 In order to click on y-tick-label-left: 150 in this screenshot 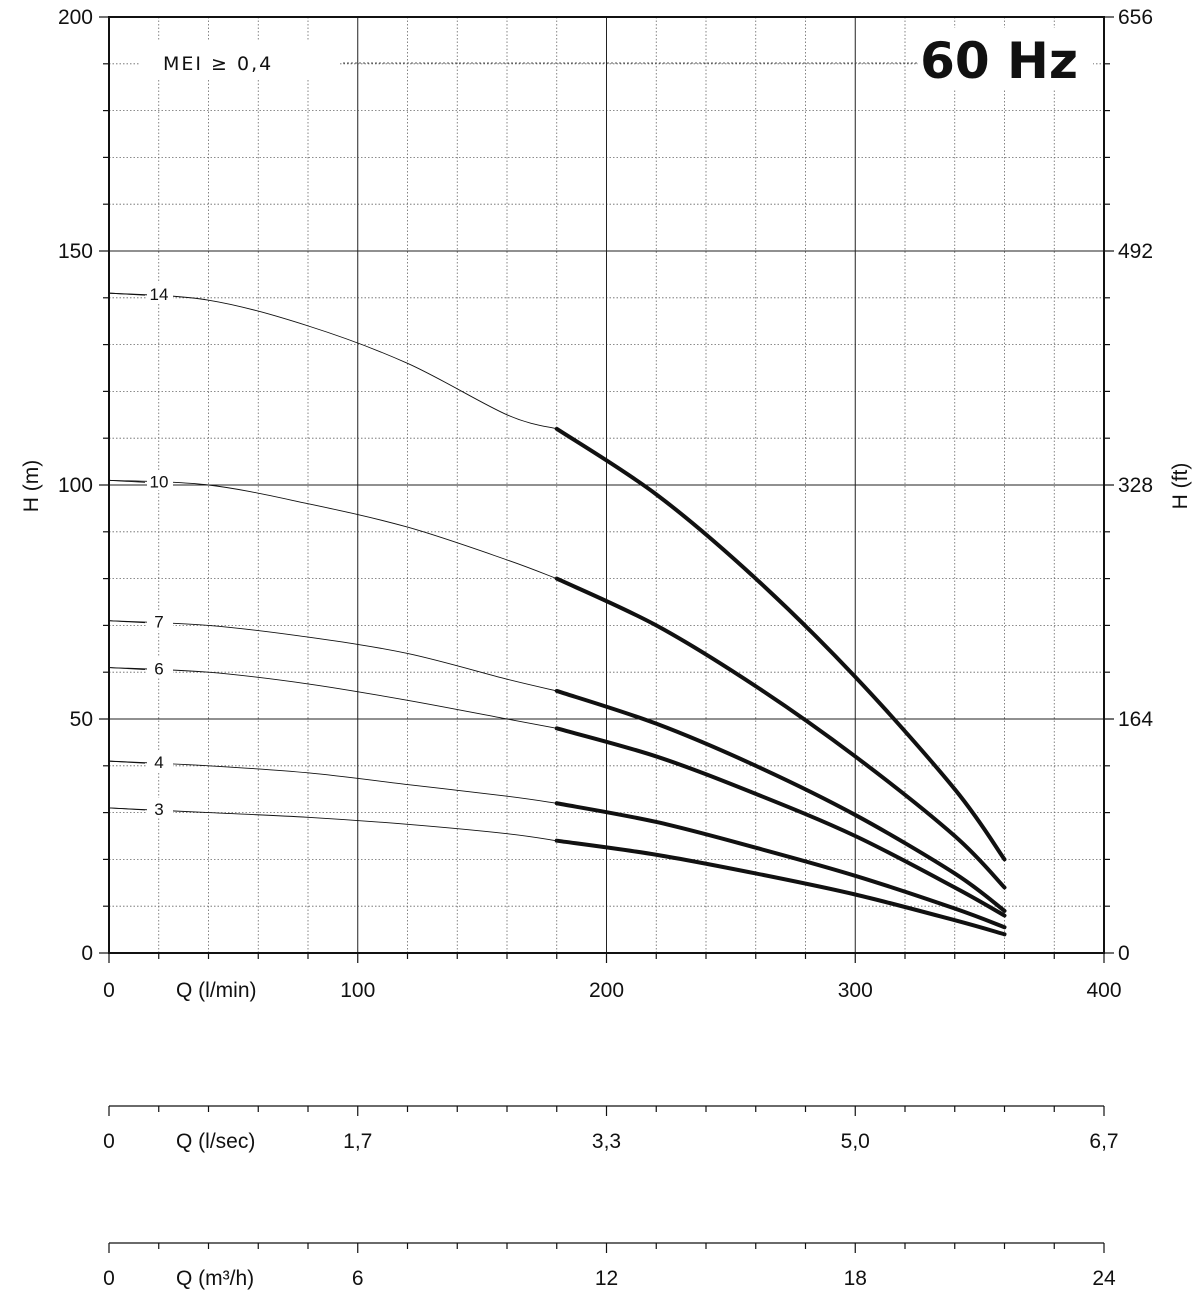, I will do `click(75, 251)`.